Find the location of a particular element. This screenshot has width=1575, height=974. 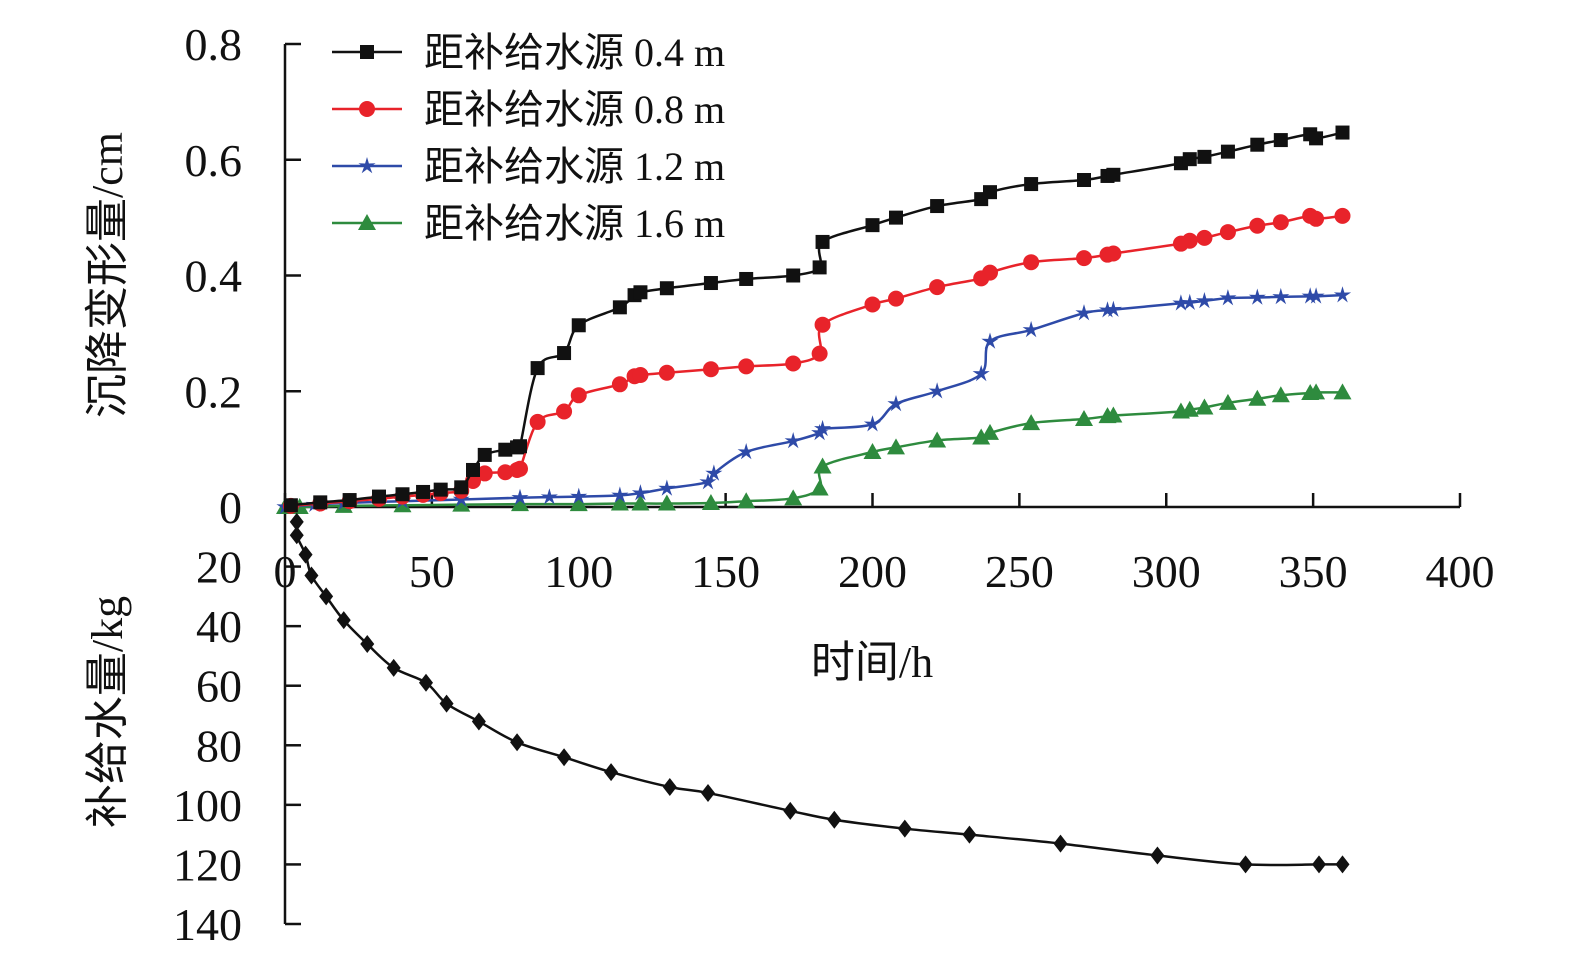

x-tick-label: 0 is located at coordinates (285, 571).